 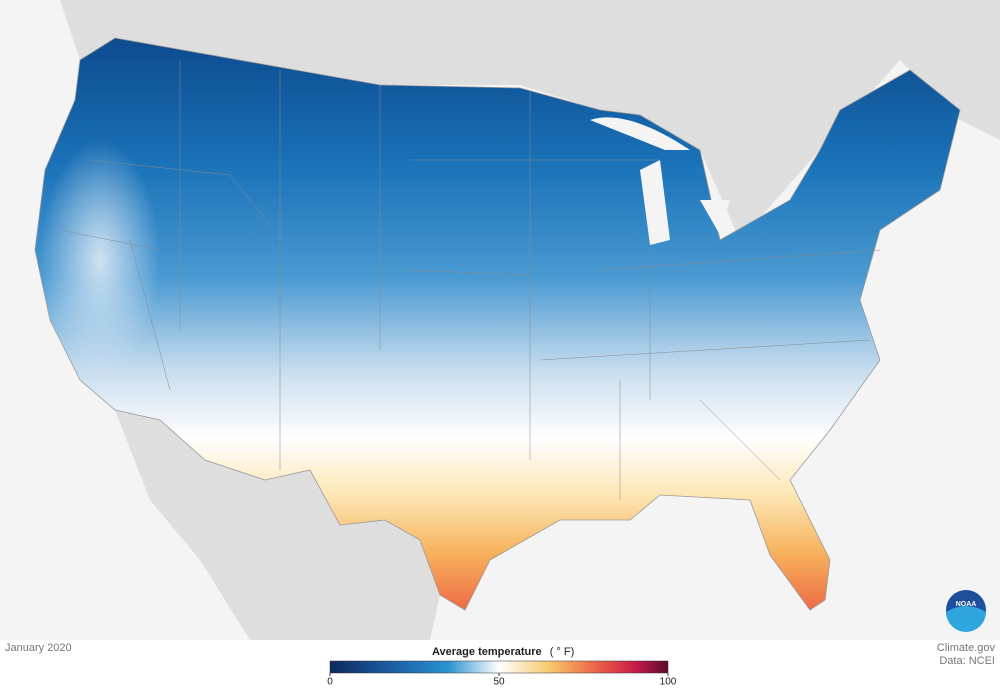 What do you see at coordinates (660, 181) in the screenshot?
I see `great-lakes` at bounding box center [660, 181].